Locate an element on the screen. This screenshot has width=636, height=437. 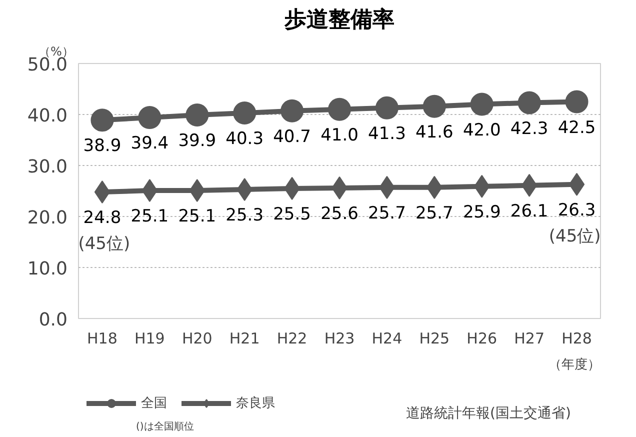
data-label: 42.3 is located at coordinates (529, 128).